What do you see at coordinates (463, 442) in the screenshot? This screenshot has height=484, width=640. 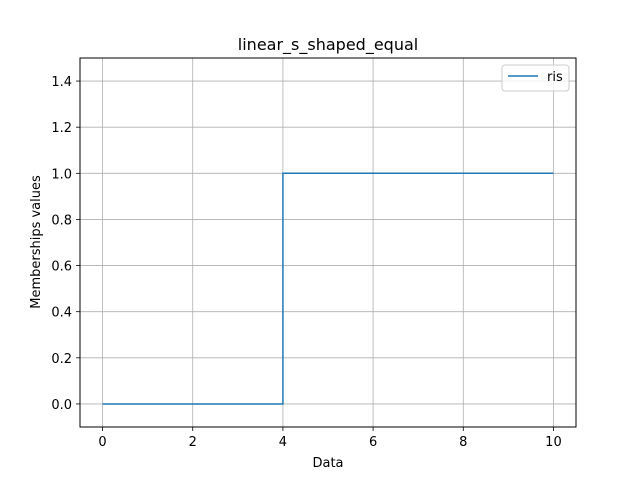 I see `x-tick-label: 8` at bounding box center [463, 442].